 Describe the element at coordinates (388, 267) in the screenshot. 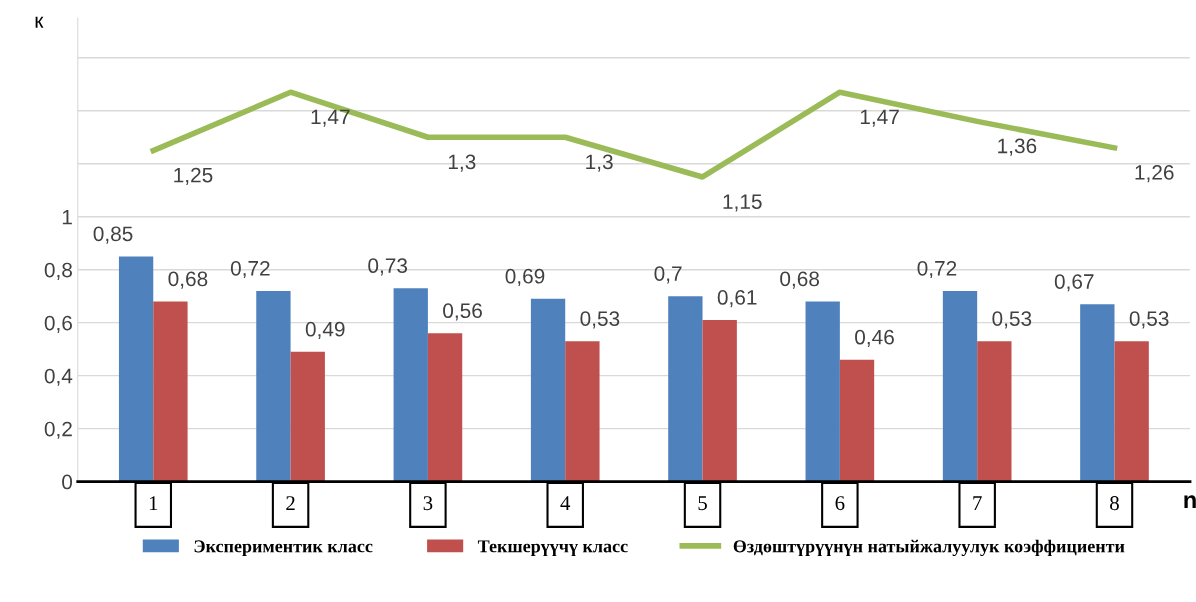

I see `data-label: 0,73` at that location.